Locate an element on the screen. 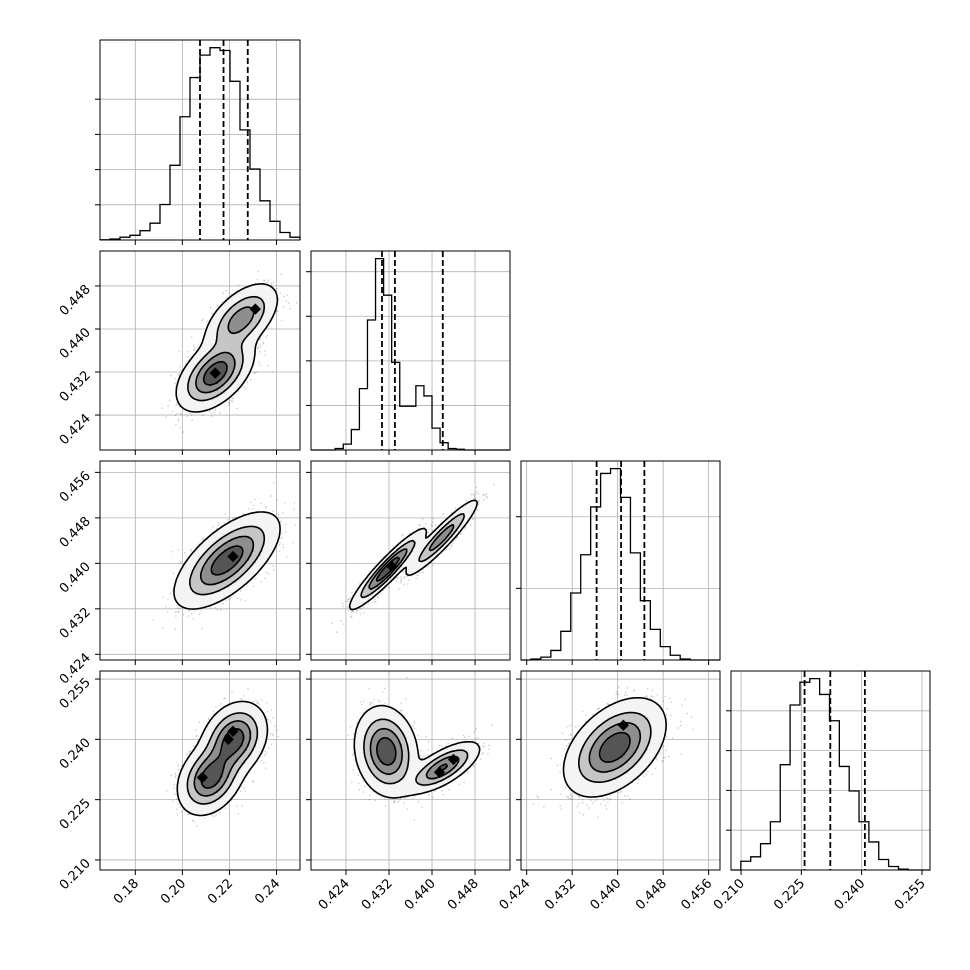 Image resolution: width=970 pixels, height=970 pixels. y-tick-label: 0.424 is located at coordinates (75, 429).